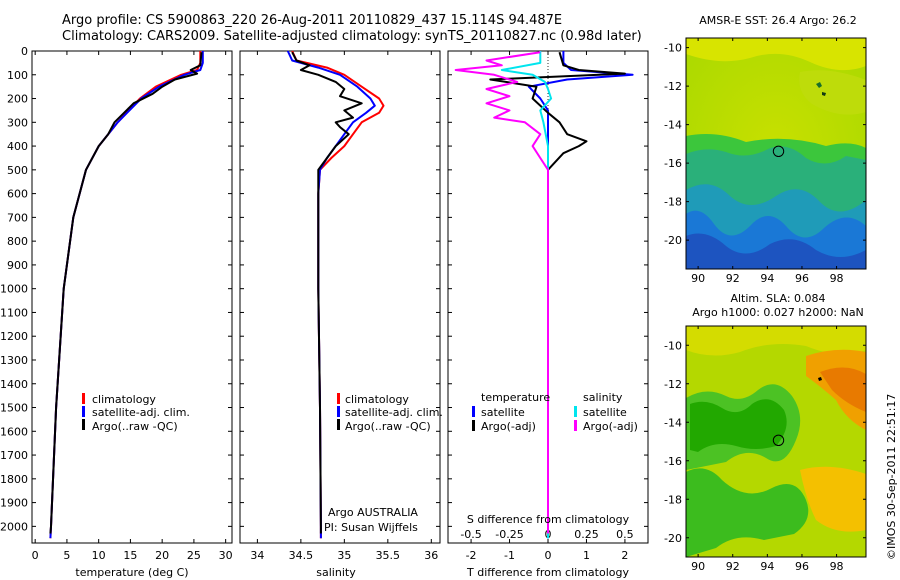 This screenshot has width=900, height=580. What do you see at coordinates (891, 477) in the screenshot?
I see `imos-credit: ©IMOS 30-Sep-2011 22:51:17` at bounding box center [891, 477].